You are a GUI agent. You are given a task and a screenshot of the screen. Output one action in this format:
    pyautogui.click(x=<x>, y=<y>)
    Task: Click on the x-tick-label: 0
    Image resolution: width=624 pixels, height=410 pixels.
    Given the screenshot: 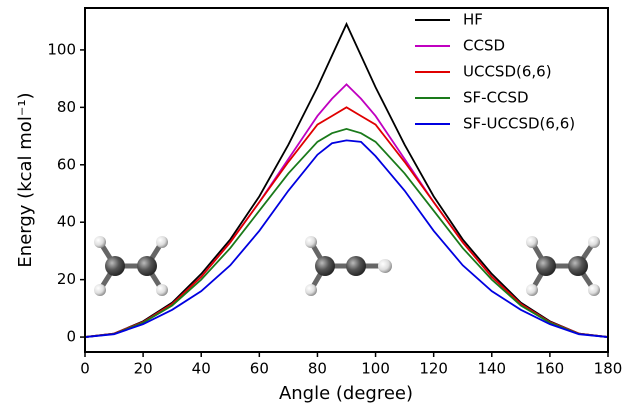 What is the action you would take?
    pyautogui.click(x=85, y=369)
    